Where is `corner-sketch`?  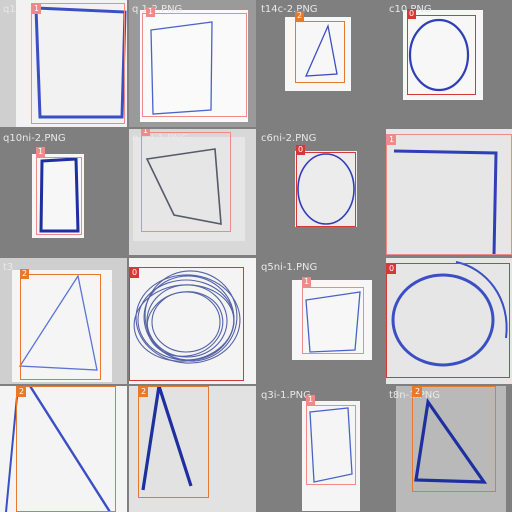
corner-sketch is located at coordinates (449, 192).